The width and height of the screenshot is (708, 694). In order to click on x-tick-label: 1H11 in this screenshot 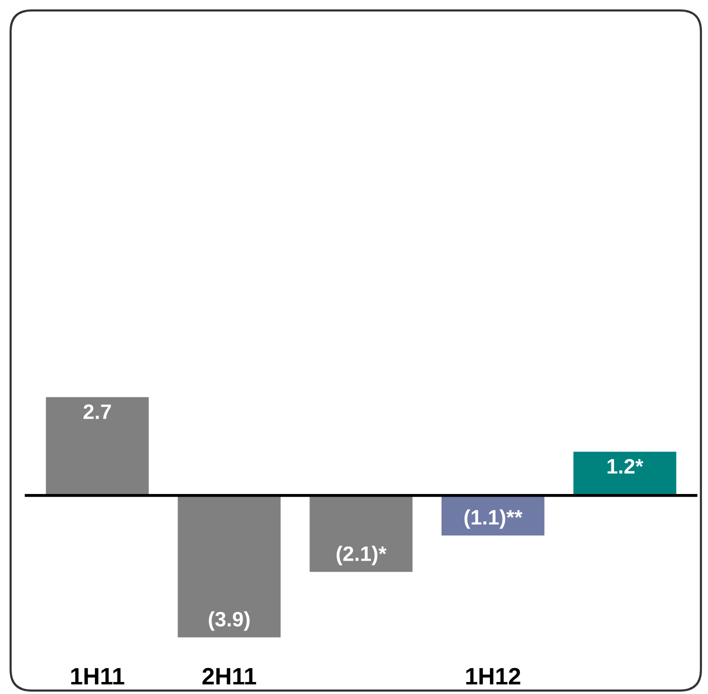, I will do `click(97, 676)`.